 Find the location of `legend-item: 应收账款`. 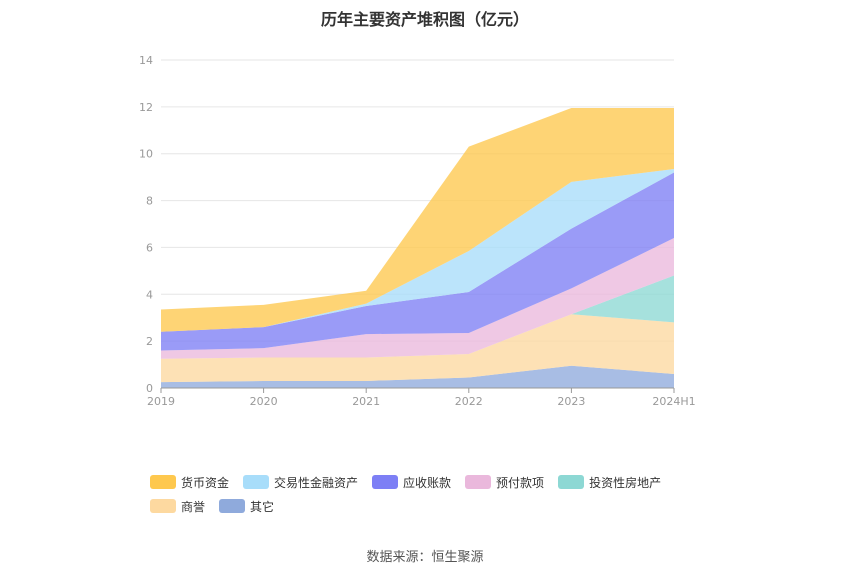

legend-item: 应收账款 is located at coordinates (411, 482).